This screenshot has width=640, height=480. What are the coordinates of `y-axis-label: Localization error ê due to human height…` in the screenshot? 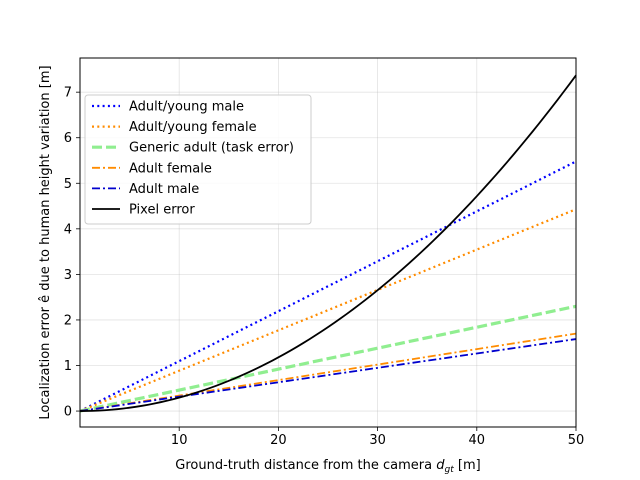 It's located at (45, 242).